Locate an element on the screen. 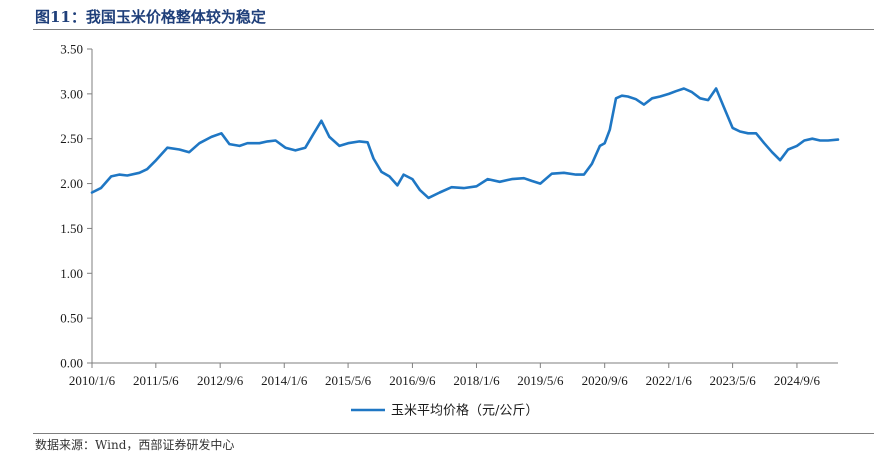 The image size is (874, 453). figure-title: 图11：我国玉米价格整体较为稳定 is located at coordinates (150, 17).